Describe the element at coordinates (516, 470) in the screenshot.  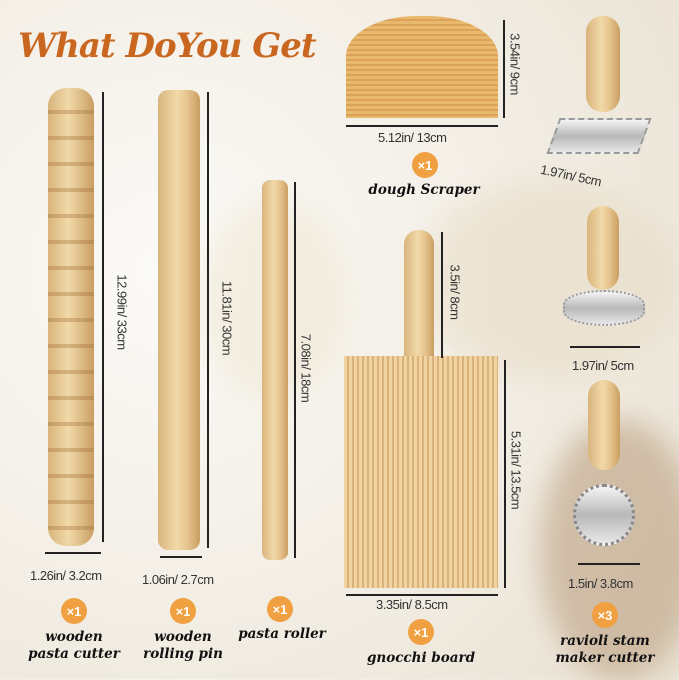
I see `height-label: 5.31in/ 13.5cm` at that location.